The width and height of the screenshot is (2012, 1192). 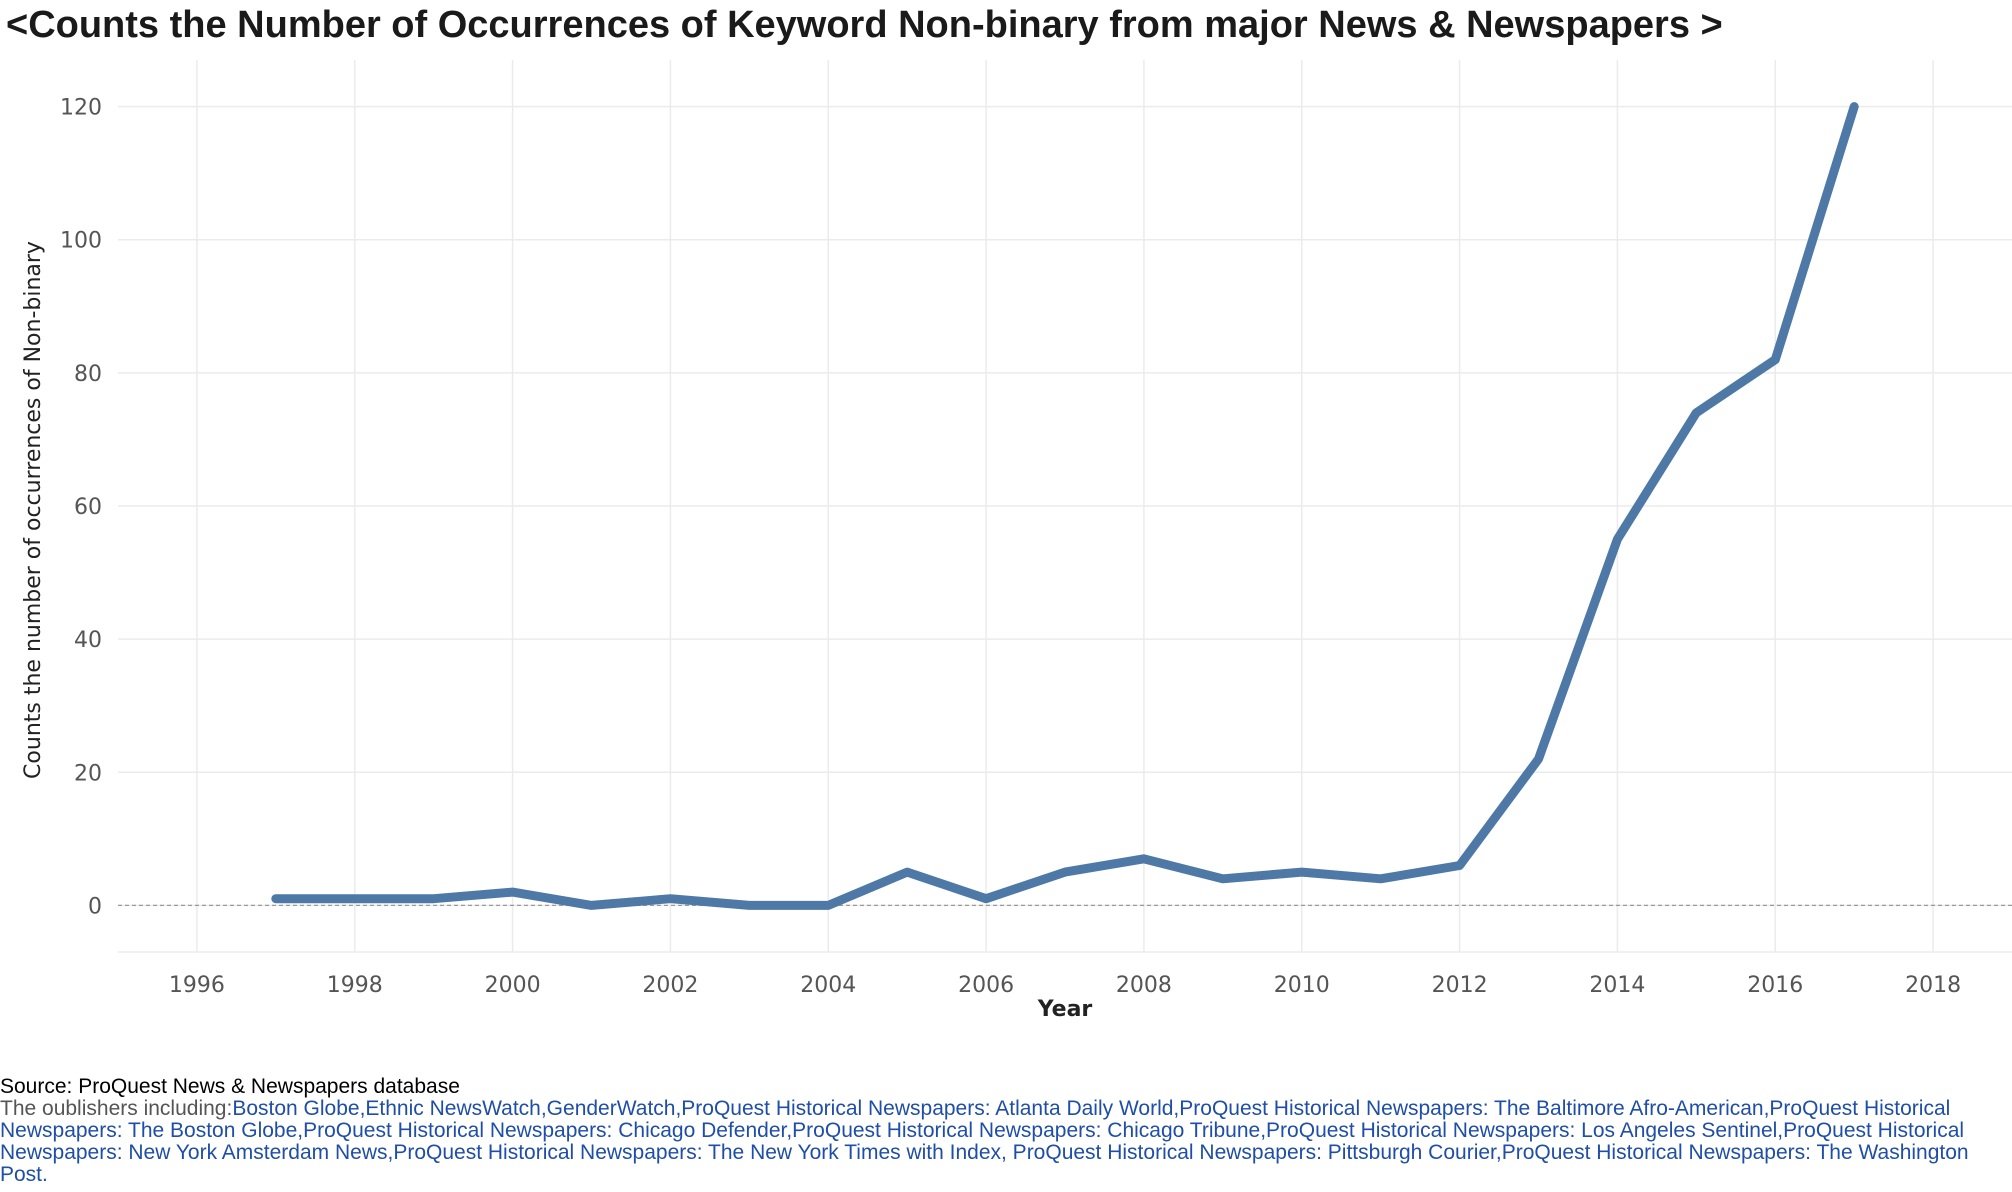 What do you see at coordinates (88, 773) in the screenshot?
I see `y-tick-label: 20` at bounding box center [88, 773].